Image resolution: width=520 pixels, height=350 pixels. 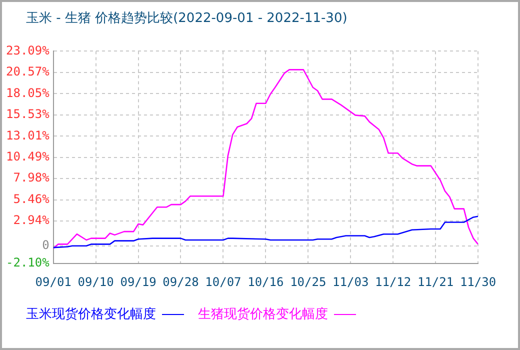 I want to click on x-tick-label: 09/19, so click(x=138, y=281).